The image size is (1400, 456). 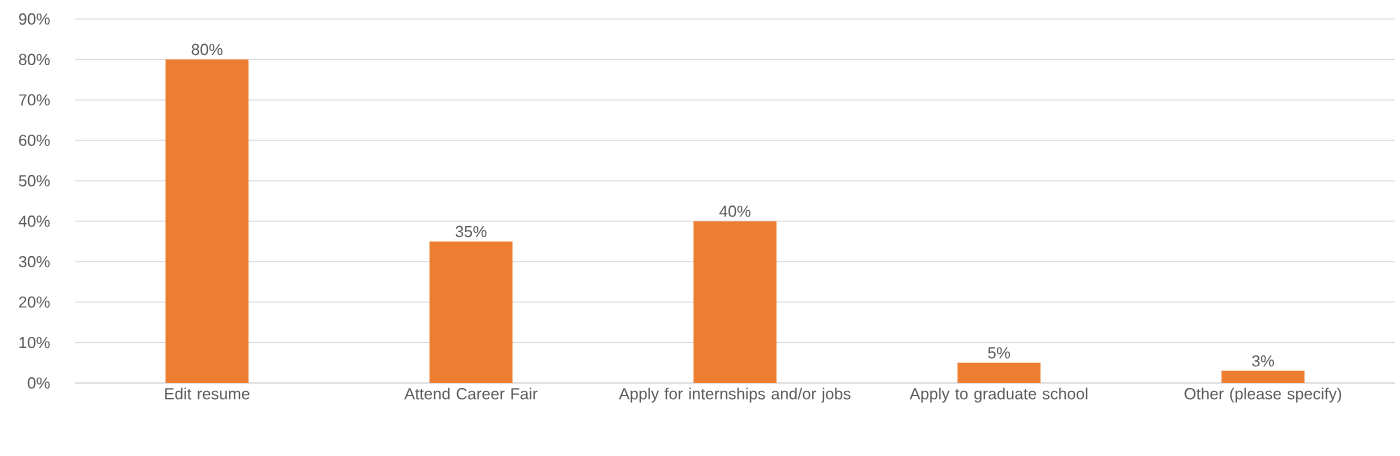 I want to click on data-label: 3%, so click(x=1263, y=361).